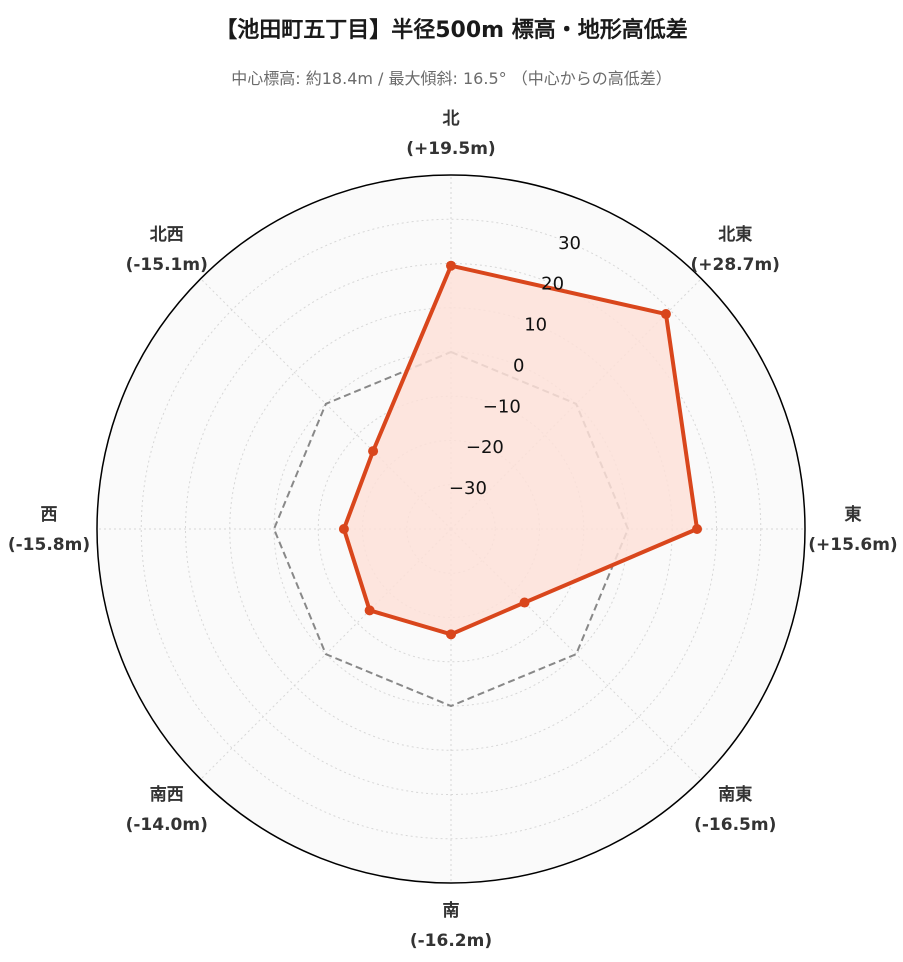 The image size is (903, 962). What do you see at coordinates (451, 30) in the screenshot?
I see `chart-title: 【池田町五丁目】半径500m 標高・地形高低差` at bounding box center [451, 30].